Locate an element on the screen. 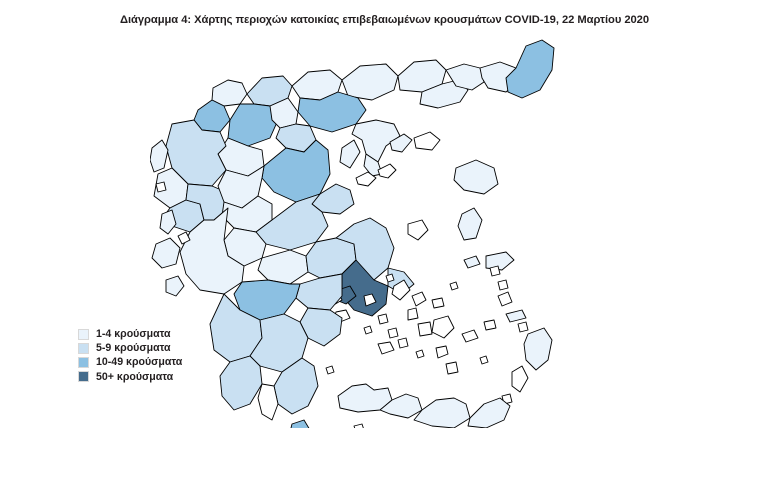  region-kos is located at coordinates (516, 316).